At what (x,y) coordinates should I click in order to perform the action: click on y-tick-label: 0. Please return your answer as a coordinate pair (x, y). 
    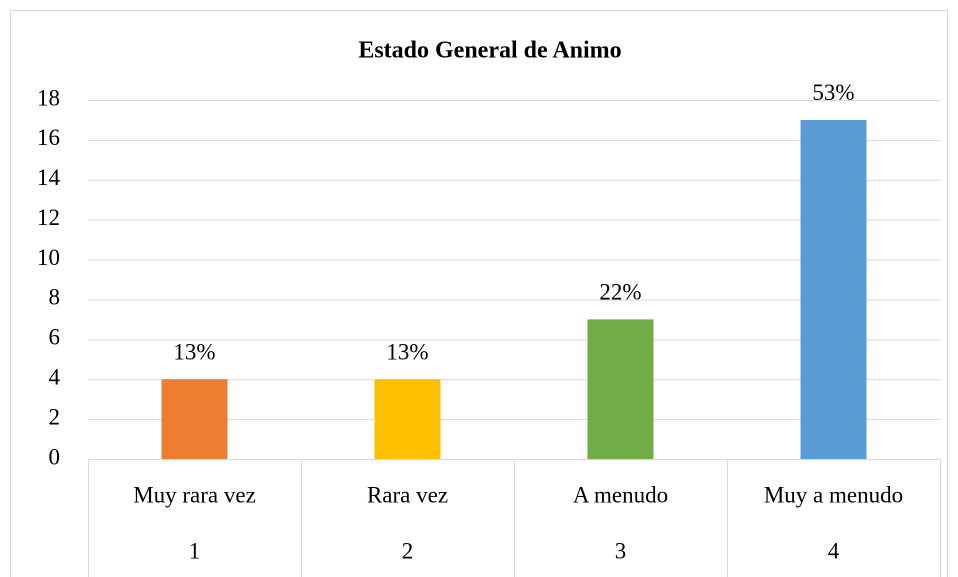
    Looking at the image, I should click on (55, 456).